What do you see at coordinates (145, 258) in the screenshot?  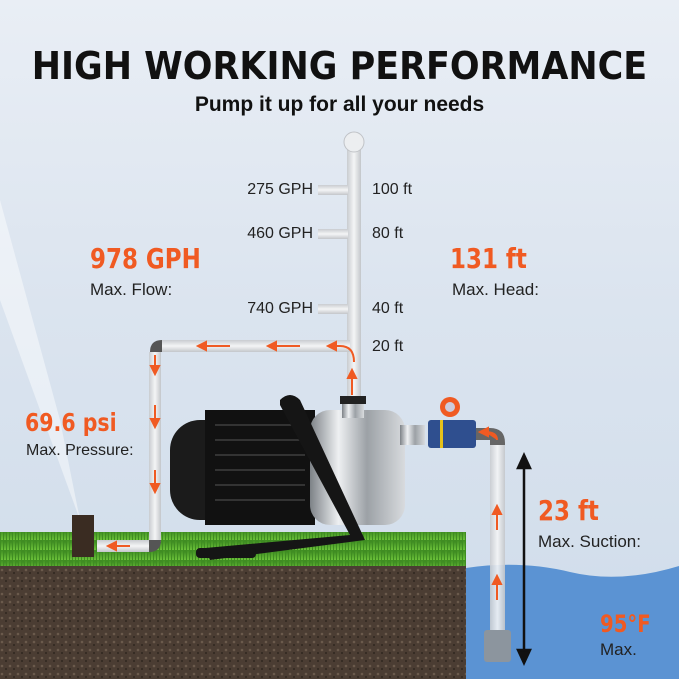 I see `max-flow-value: 978 GPH` at bounding box center [145, 258].